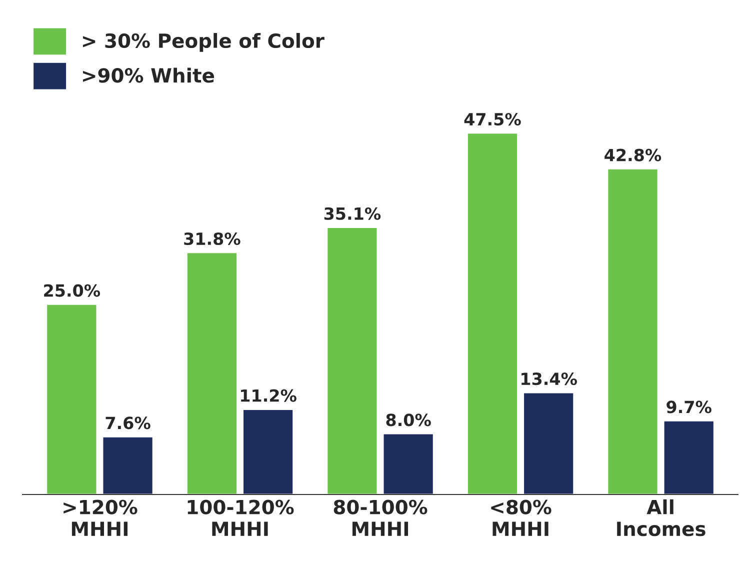  What do you see at coordinates (268, 395) in the screenshot?
I see `data-label: 11.2%` at bounding box center [268, 395].